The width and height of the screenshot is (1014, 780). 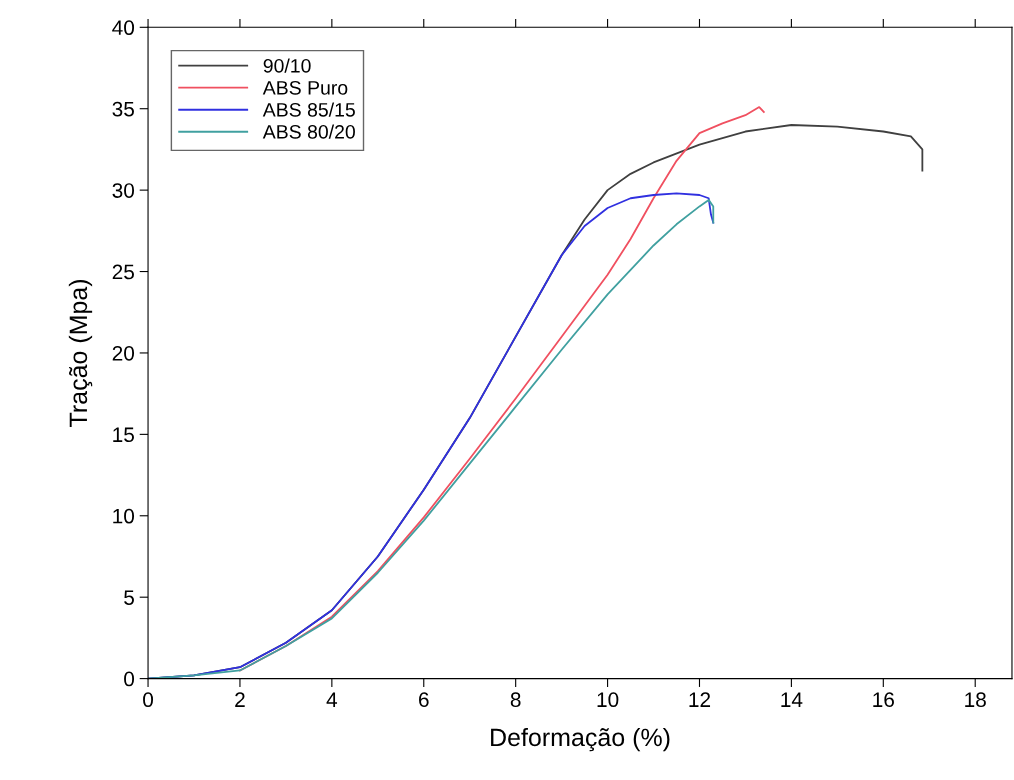 What do you see at coordinates (580, 739) in the screenshot?
I see `x-axis-title: Deformação (%)` at bounding box center [580, 739].